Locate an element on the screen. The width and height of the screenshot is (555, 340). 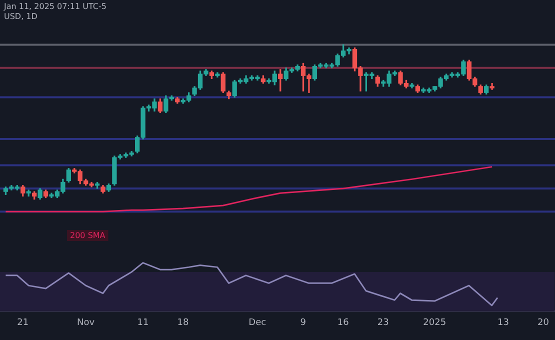
x-tick-label: 23 is located at coordinates (383, 323).